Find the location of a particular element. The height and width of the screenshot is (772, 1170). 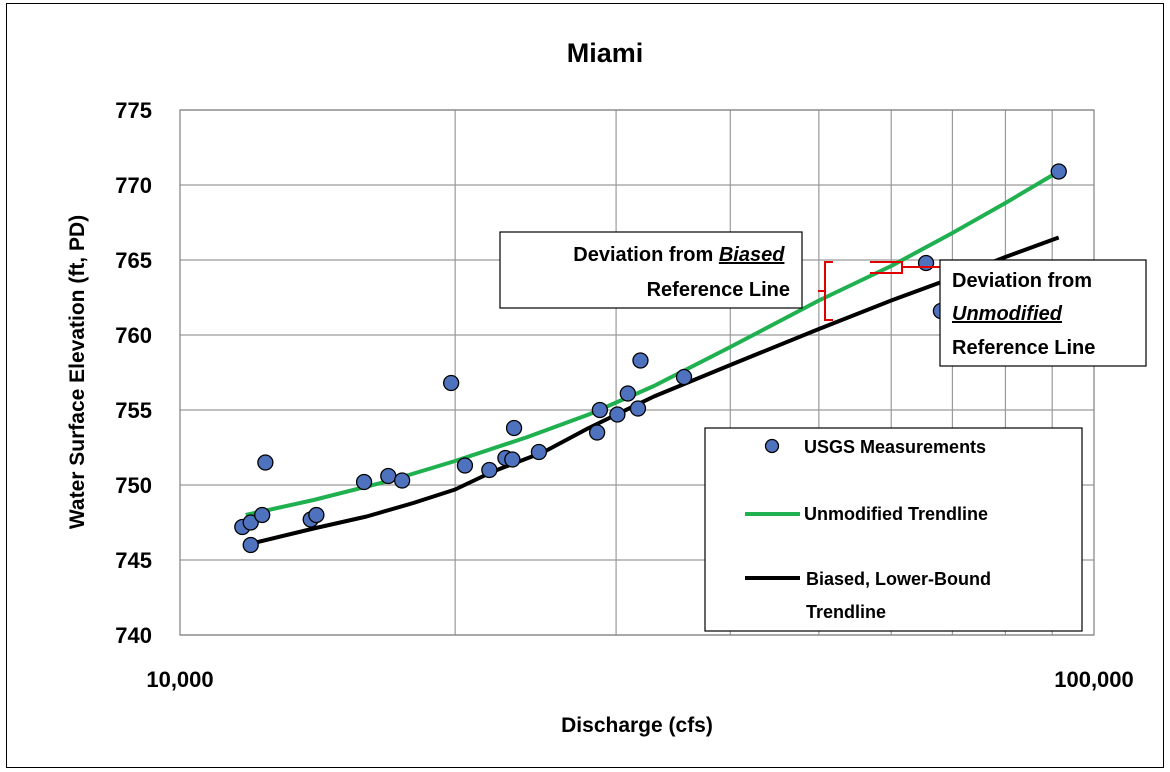

unmodified-annotation-line1: Deviation from is located at coordinates (1022, 281).